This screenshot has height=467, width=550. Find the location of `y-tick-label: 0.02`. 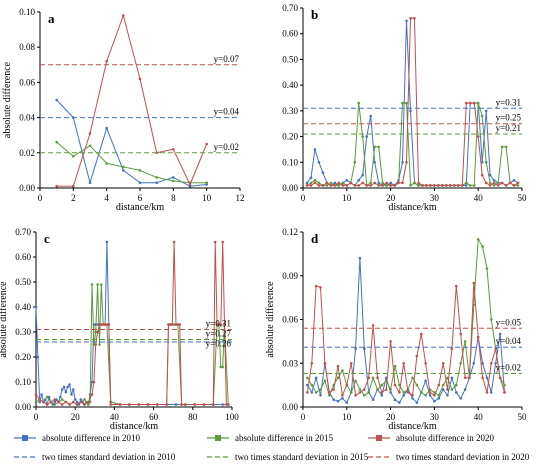

y-tick-label: 0.02 is located at coordinates (27, 153).